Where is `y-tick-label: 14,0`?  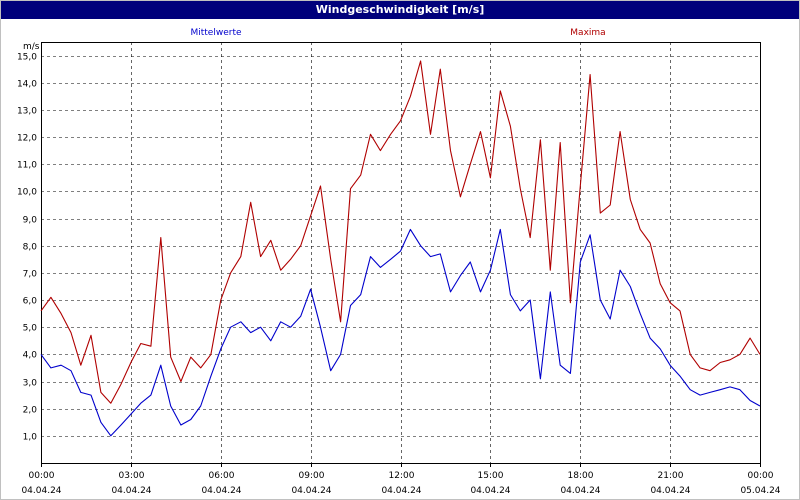 y-tick-label: 14,0 is located at coordinates (27, 85).